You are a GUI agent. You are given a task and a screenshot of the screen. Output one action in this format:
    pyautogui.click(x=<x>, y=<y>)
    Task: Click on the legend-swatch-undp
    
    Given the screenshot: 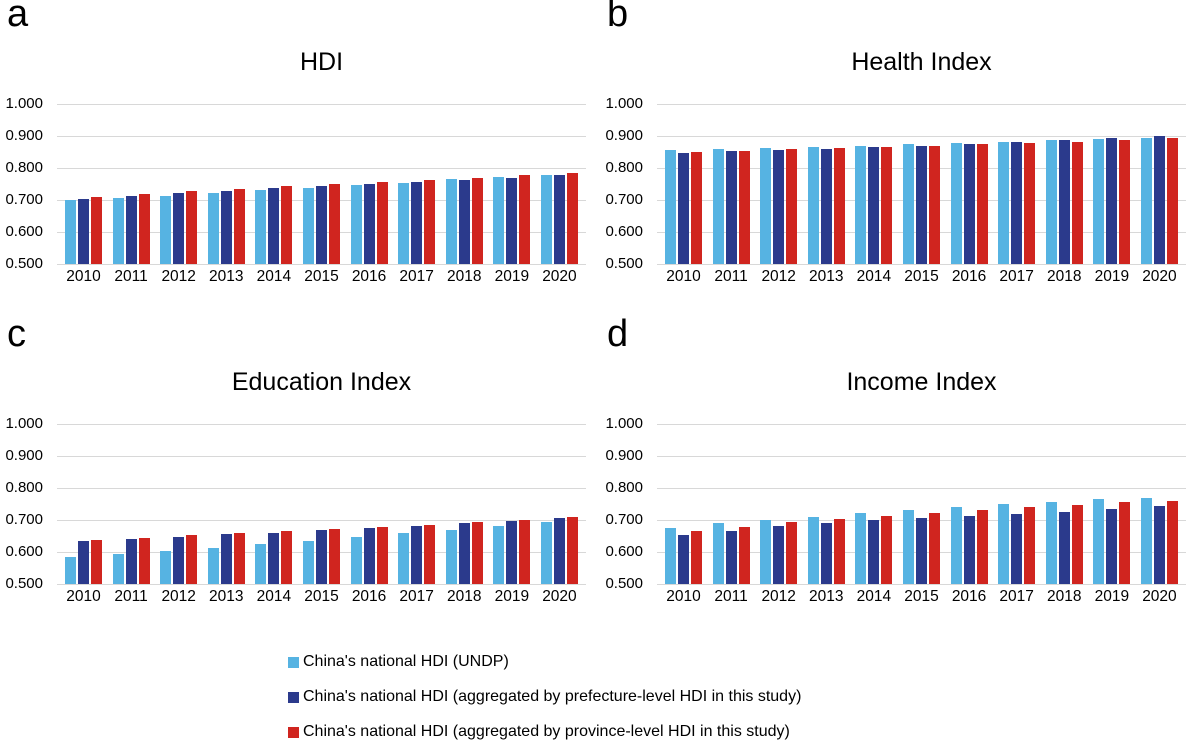 What is the action you would take?
    pyautogui.click(x=293, y=662)
    